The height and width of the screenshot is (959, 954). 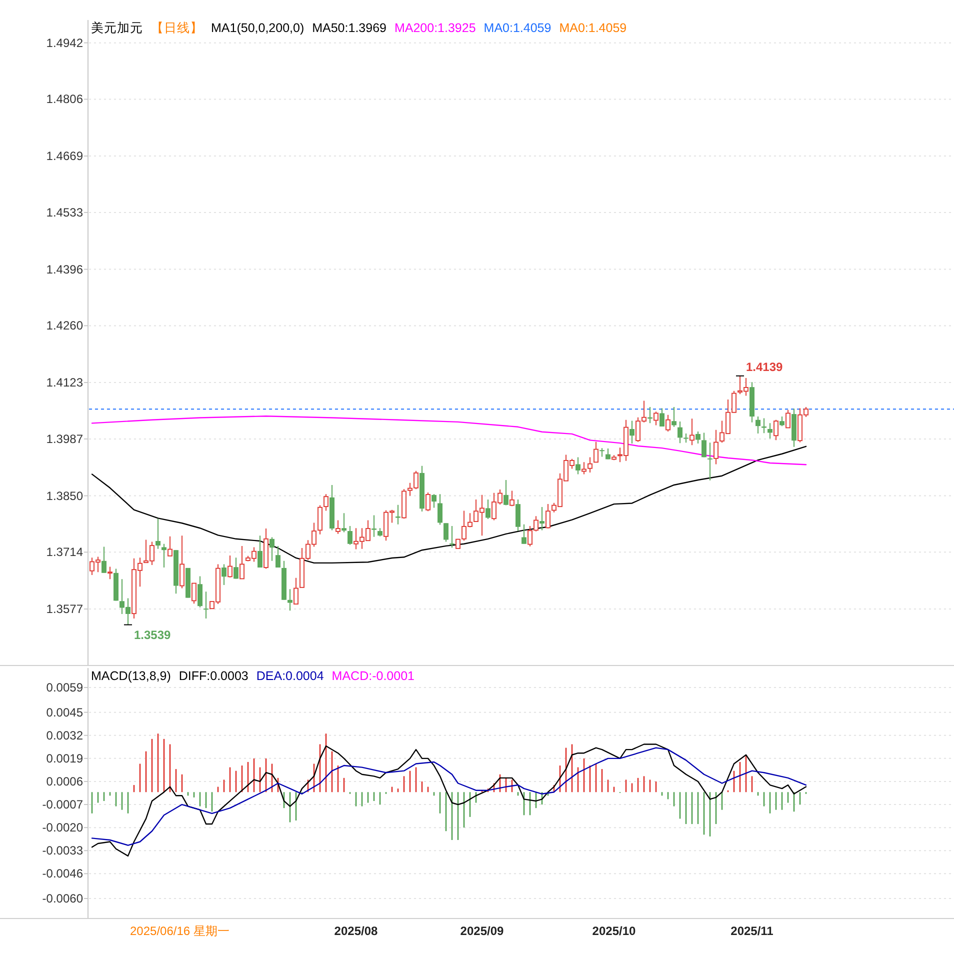 What do you see at coordinates (213, 676) in the screenshot?
I see `text: DIFF:0.0003` at bounding box center [213, 676].